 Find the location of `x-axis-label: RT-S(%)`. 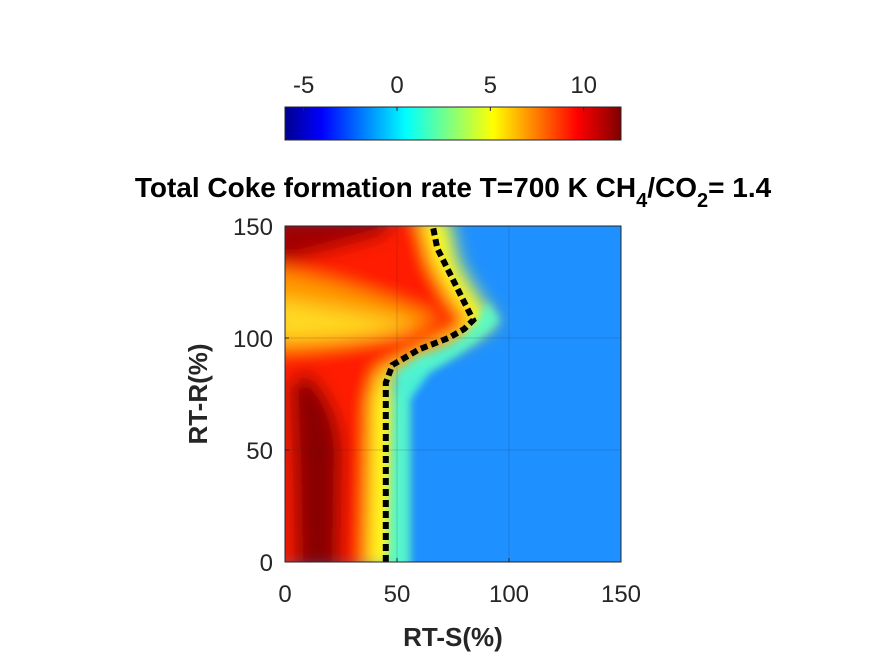

x-axis-label: RT-S(%) is located at coordinates (453, 637).